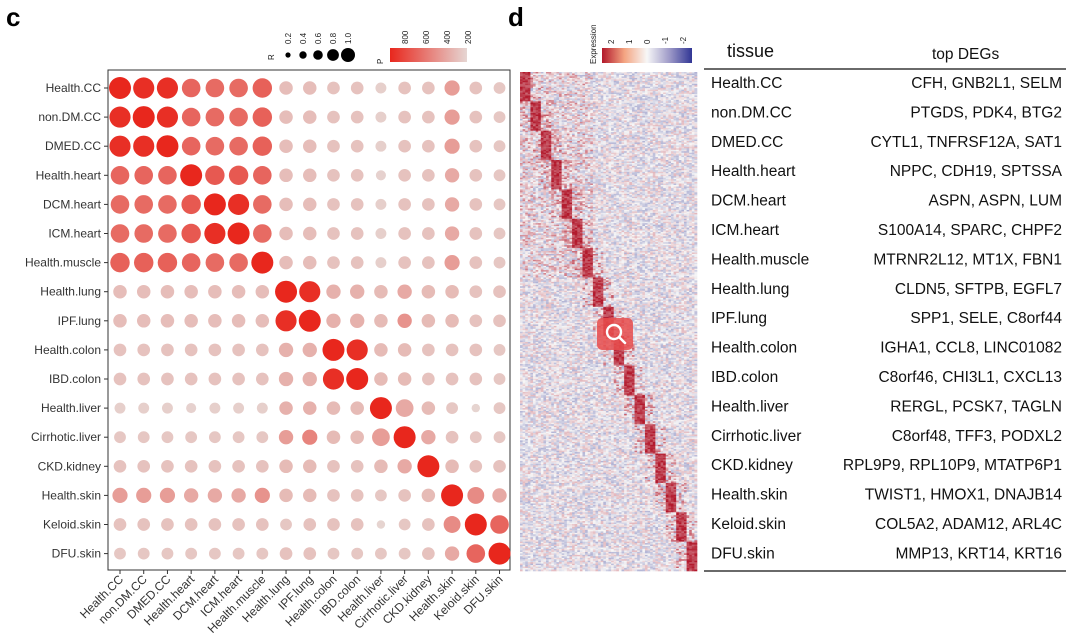 Image resolution: width=1080 pixels, height=643 pixels. I want to click on dot-Health.CC-DFU.skin, so click(499, 88).